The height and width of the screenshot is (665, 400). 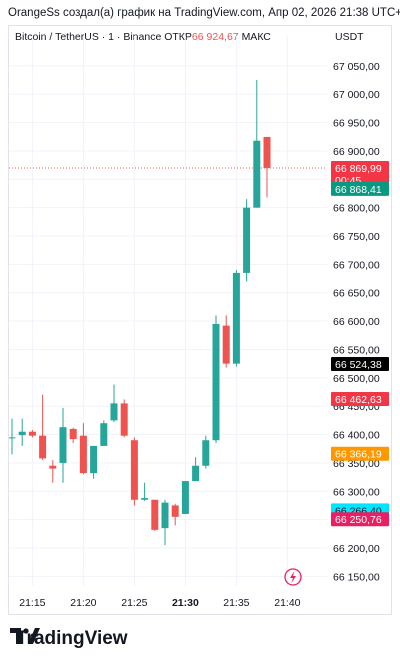 I want to click on y-tick-label: 66 300,00, so click(x=356, y=492).